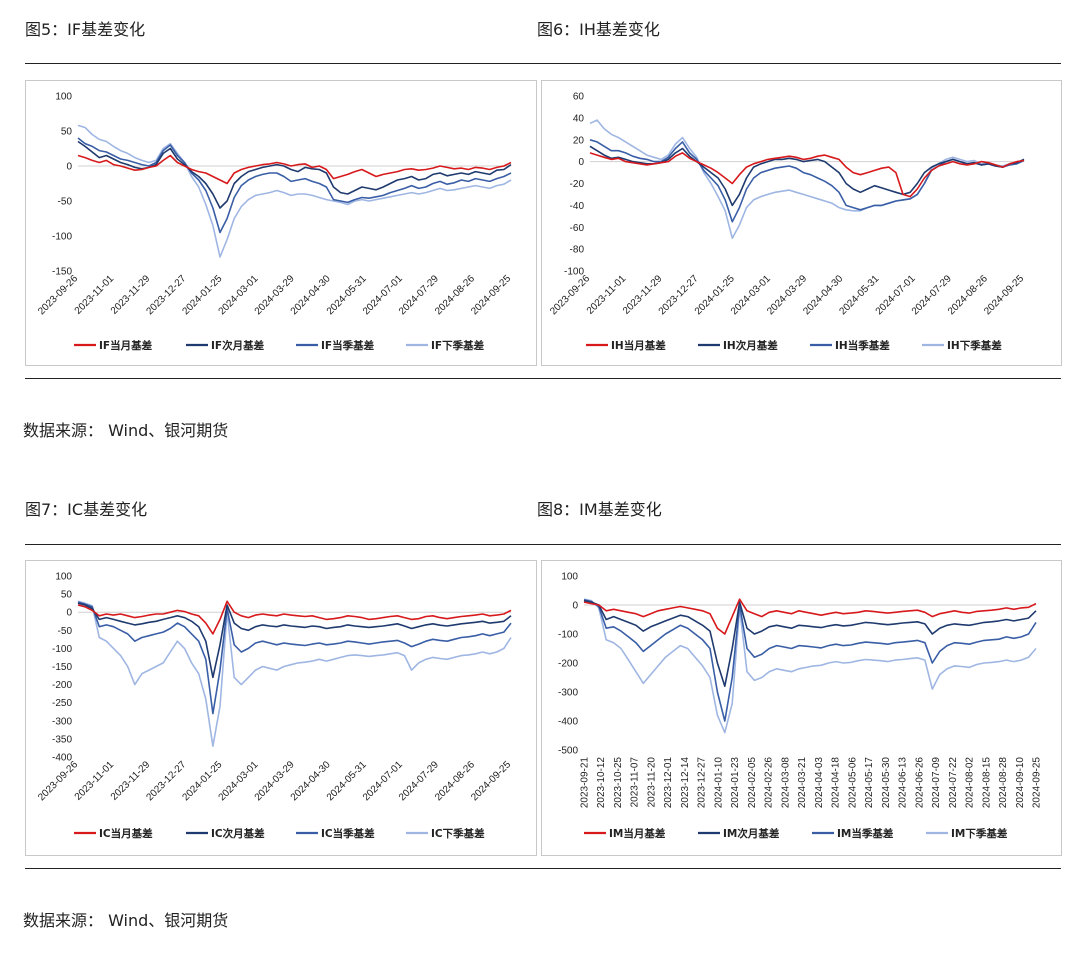 This screenshot has width=1080, height=953. Describe the element at coordinates (579, 140) in the screenshot. I see `y-tick-label: 20` at that location.